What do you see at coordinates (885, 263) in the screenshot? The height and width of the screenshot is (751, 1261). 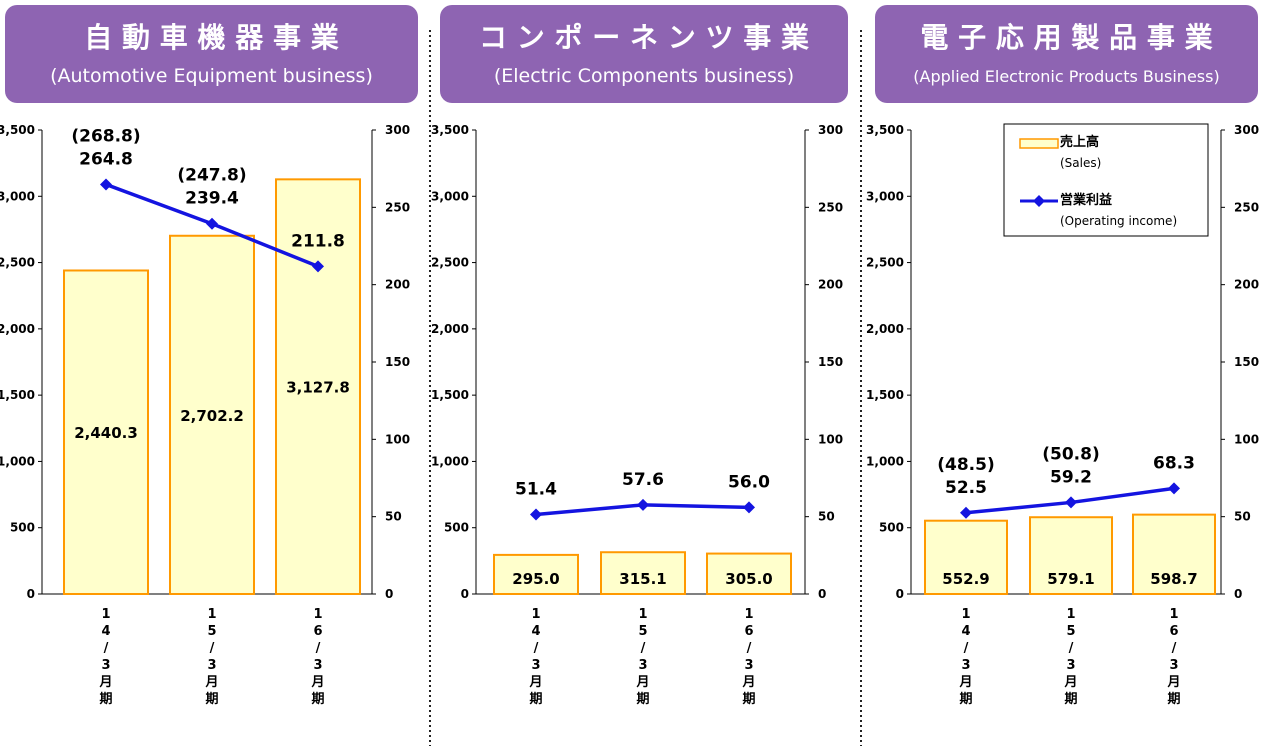 I see `left-tick-label: 2,500` at bounding box center [885, 263].